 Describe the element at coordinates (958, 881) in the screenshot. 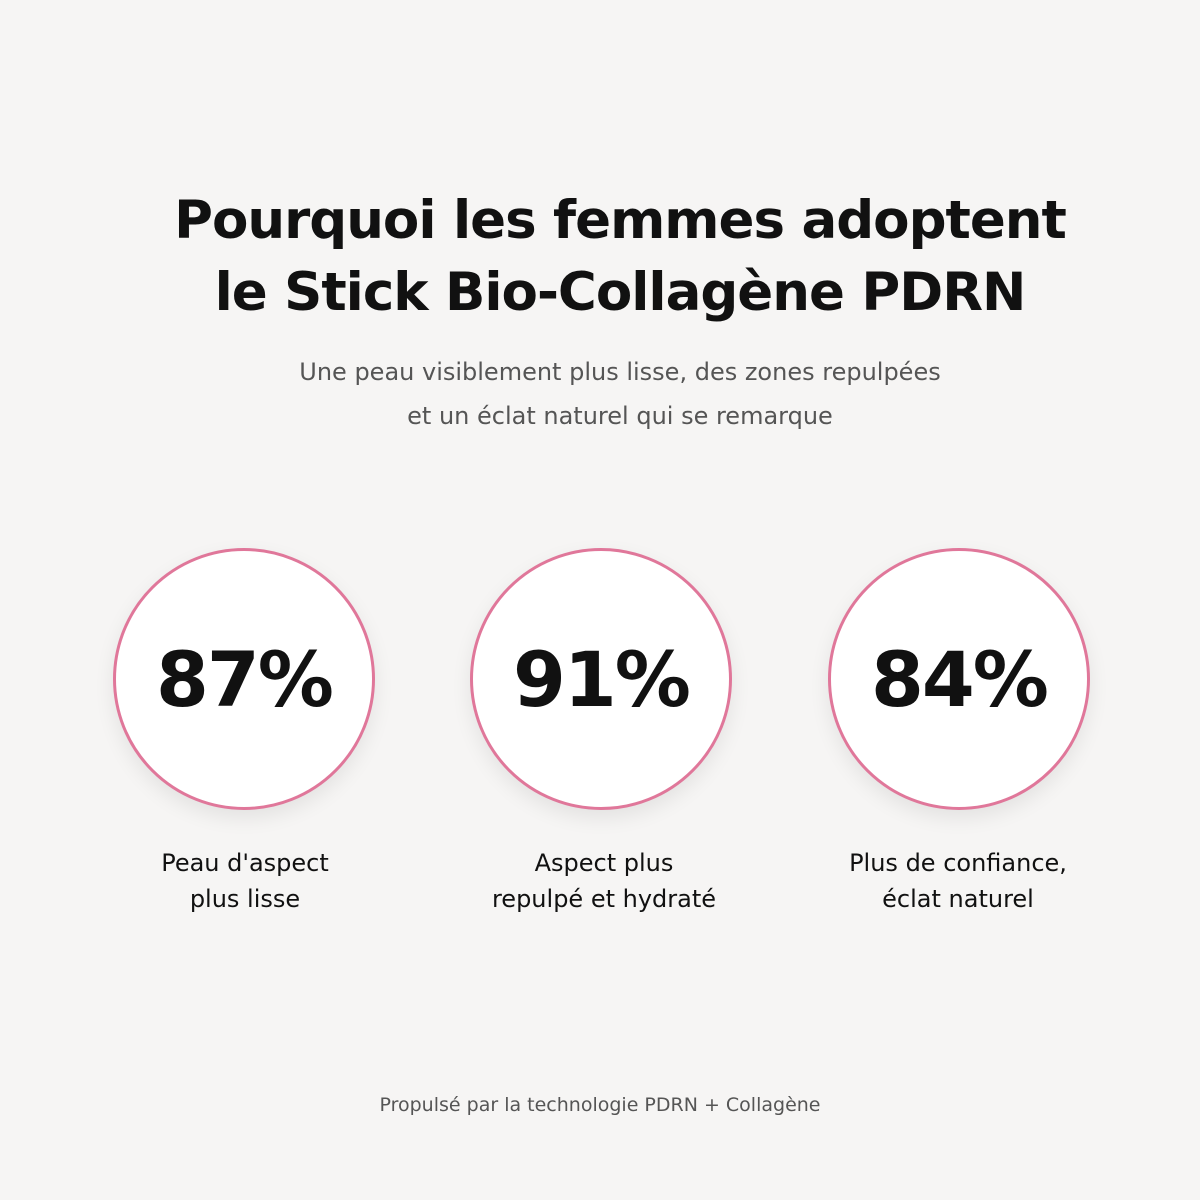

I see `stat-label: Plus de confiance, éclat naturel` at that location.